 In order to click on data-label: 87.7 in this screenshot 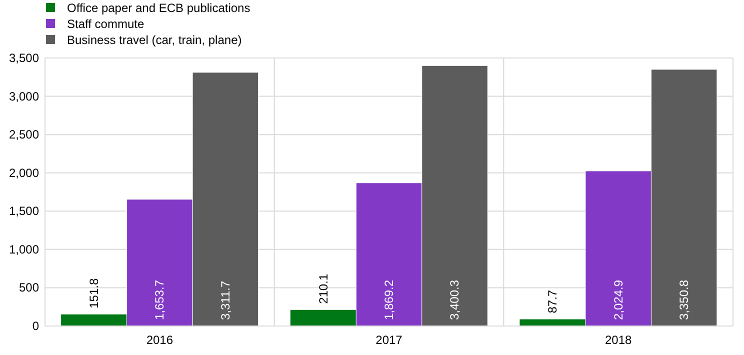, I will do `click(553, 302)`.